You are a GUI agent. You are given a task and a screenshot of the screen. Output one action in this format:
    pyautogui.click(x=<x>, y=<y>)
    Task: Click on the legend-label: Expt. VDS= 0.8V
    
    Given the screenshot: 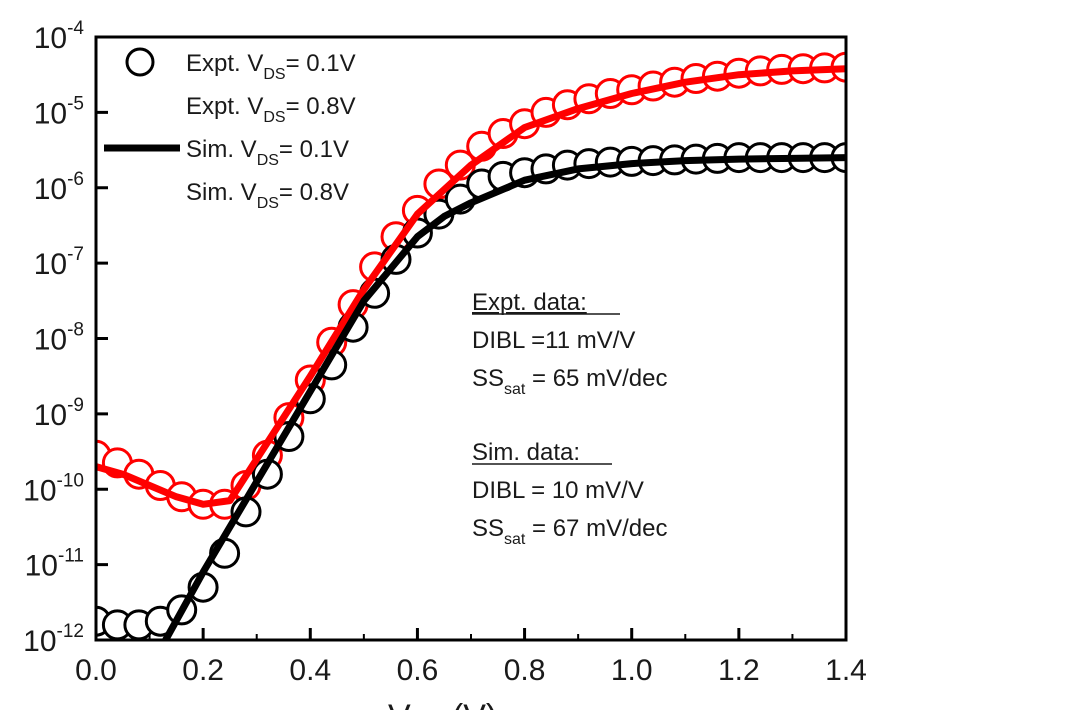 What is the action you would take?
    pyautogui.click(x=271, y=109)
    